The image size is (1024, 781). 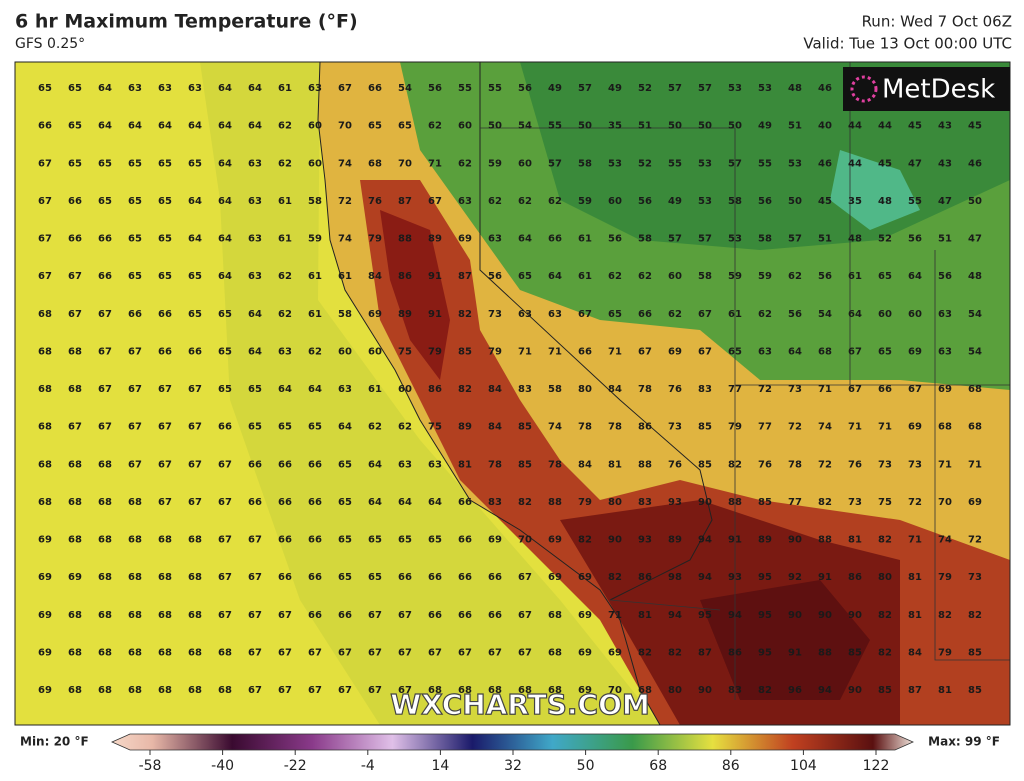 What do you see at coordinates (585, 88) in the screenshot?
I see `grid-value: 57` at bounding box center [585, 88].